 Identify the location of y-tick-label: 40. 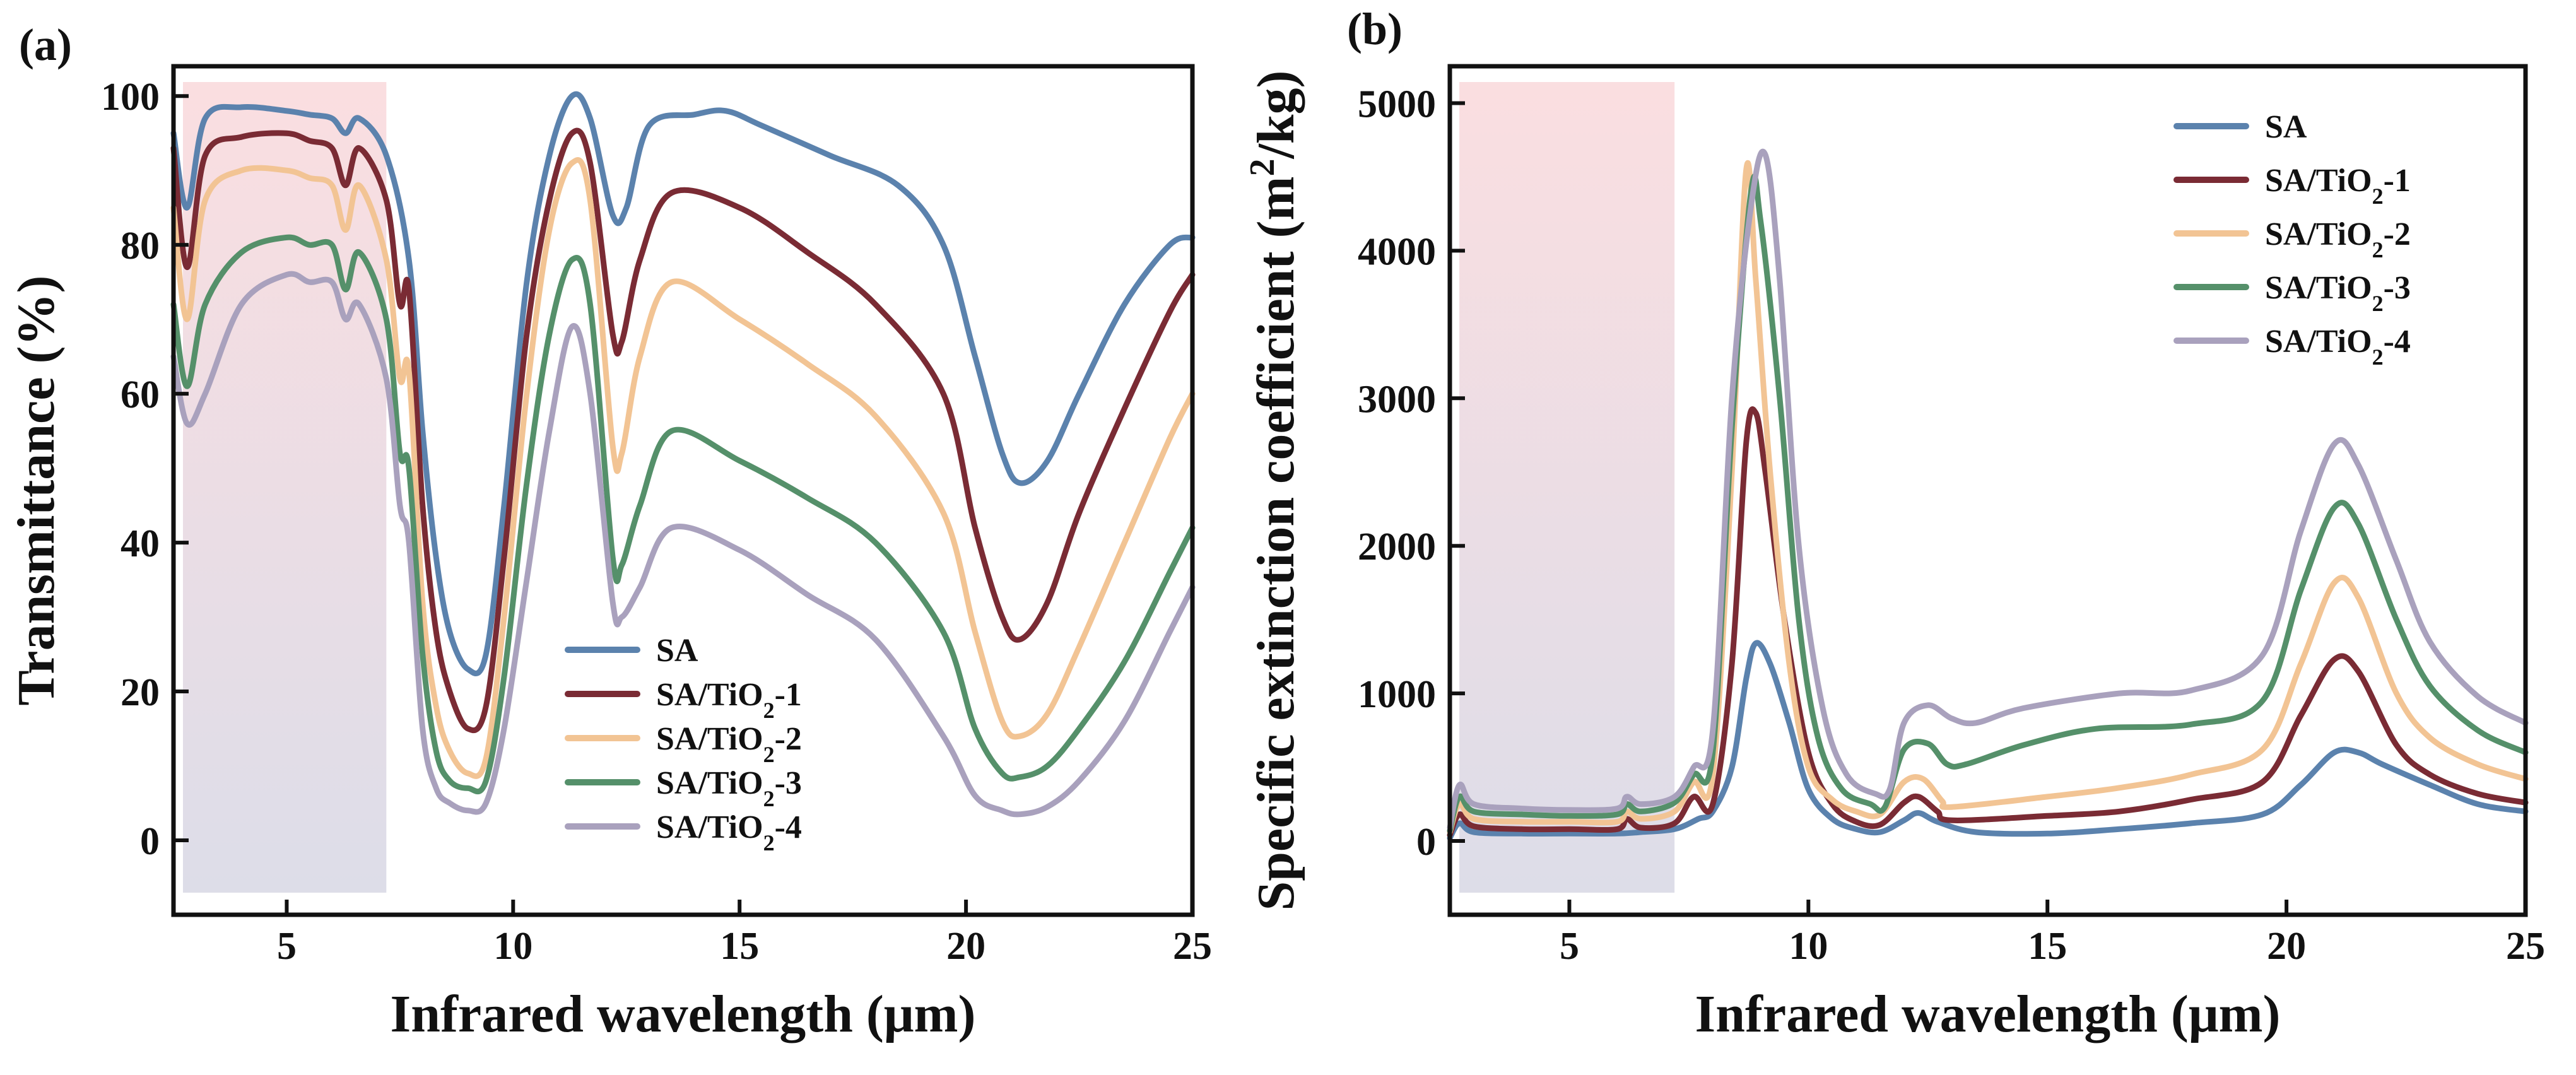
(140, 544).